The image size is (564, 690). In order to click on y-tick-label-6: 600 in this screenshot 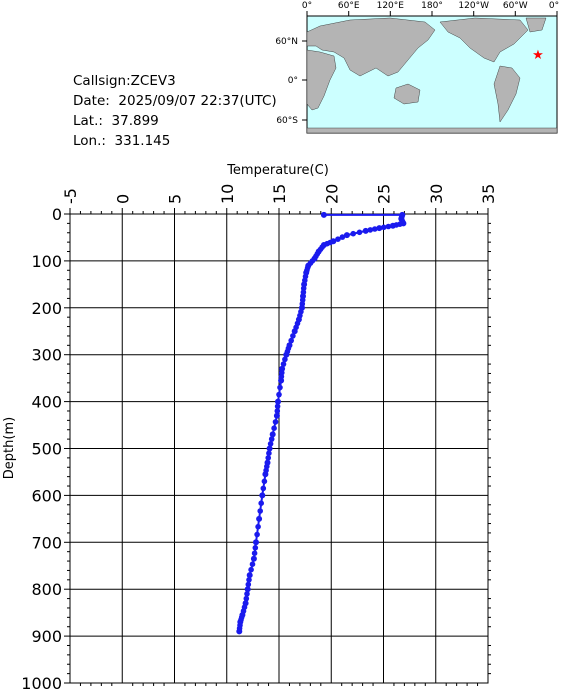, I will do `click(46, 495)`.